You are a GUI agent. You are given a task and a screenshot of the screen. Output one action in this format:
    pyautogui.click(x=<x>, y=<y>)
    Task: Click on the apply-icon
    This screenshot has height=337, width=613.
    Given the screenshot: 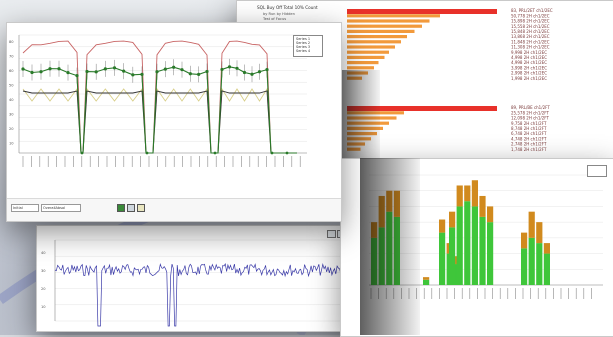 What is the action you would take?
    pyautogui.click(x=121, y=208)
    